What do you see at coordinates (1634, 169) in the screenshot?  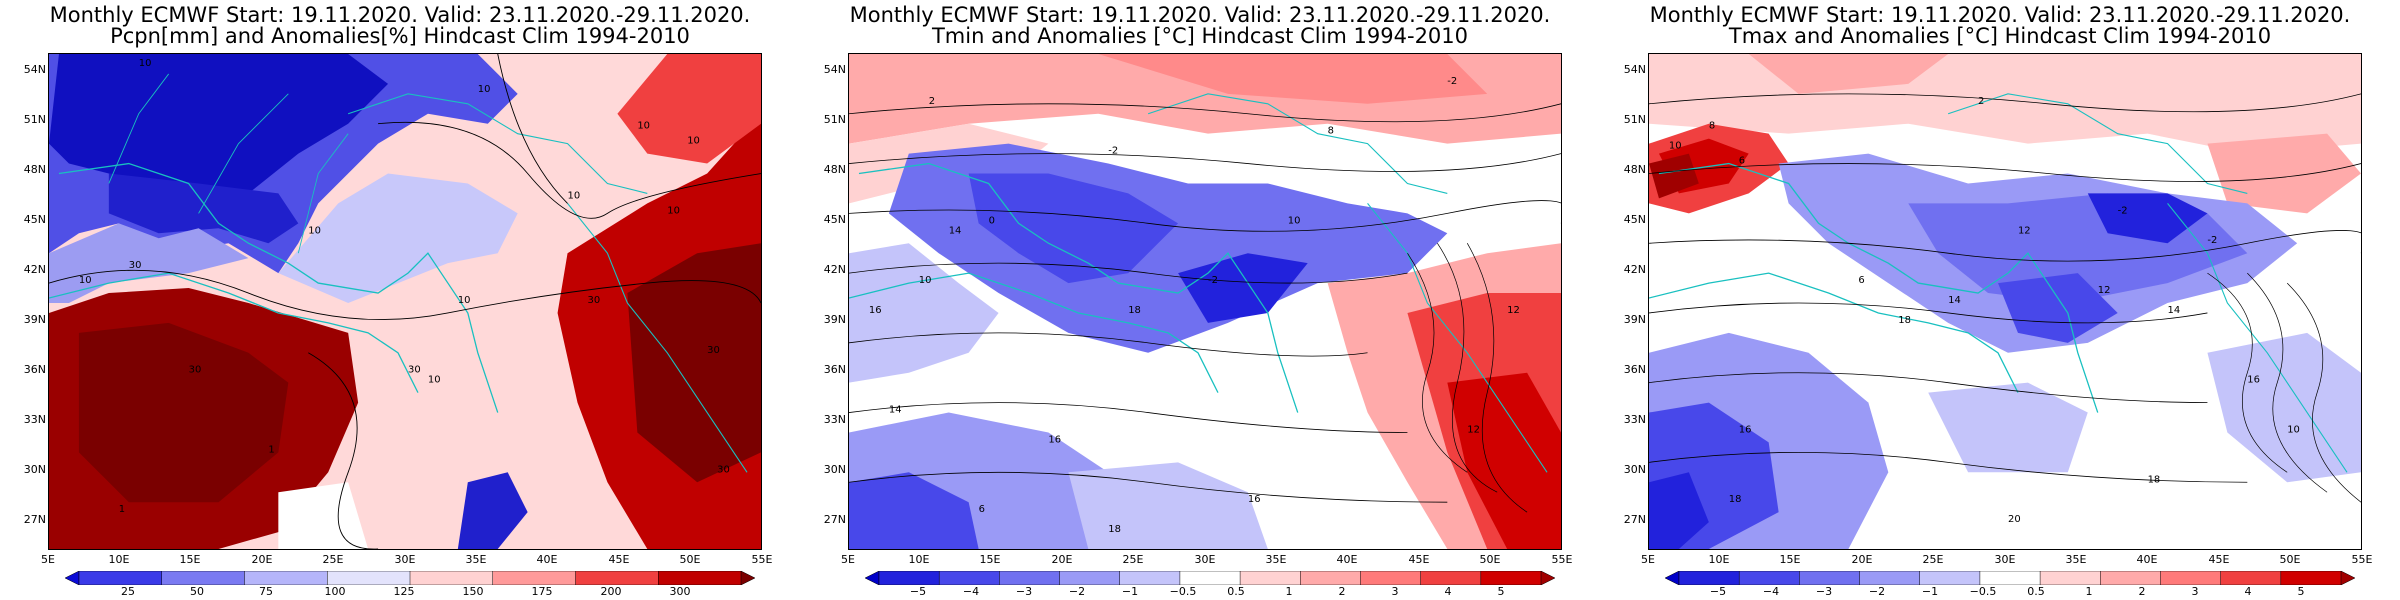 I see `lat-label: 48N` at bounding box center [1634, 169].